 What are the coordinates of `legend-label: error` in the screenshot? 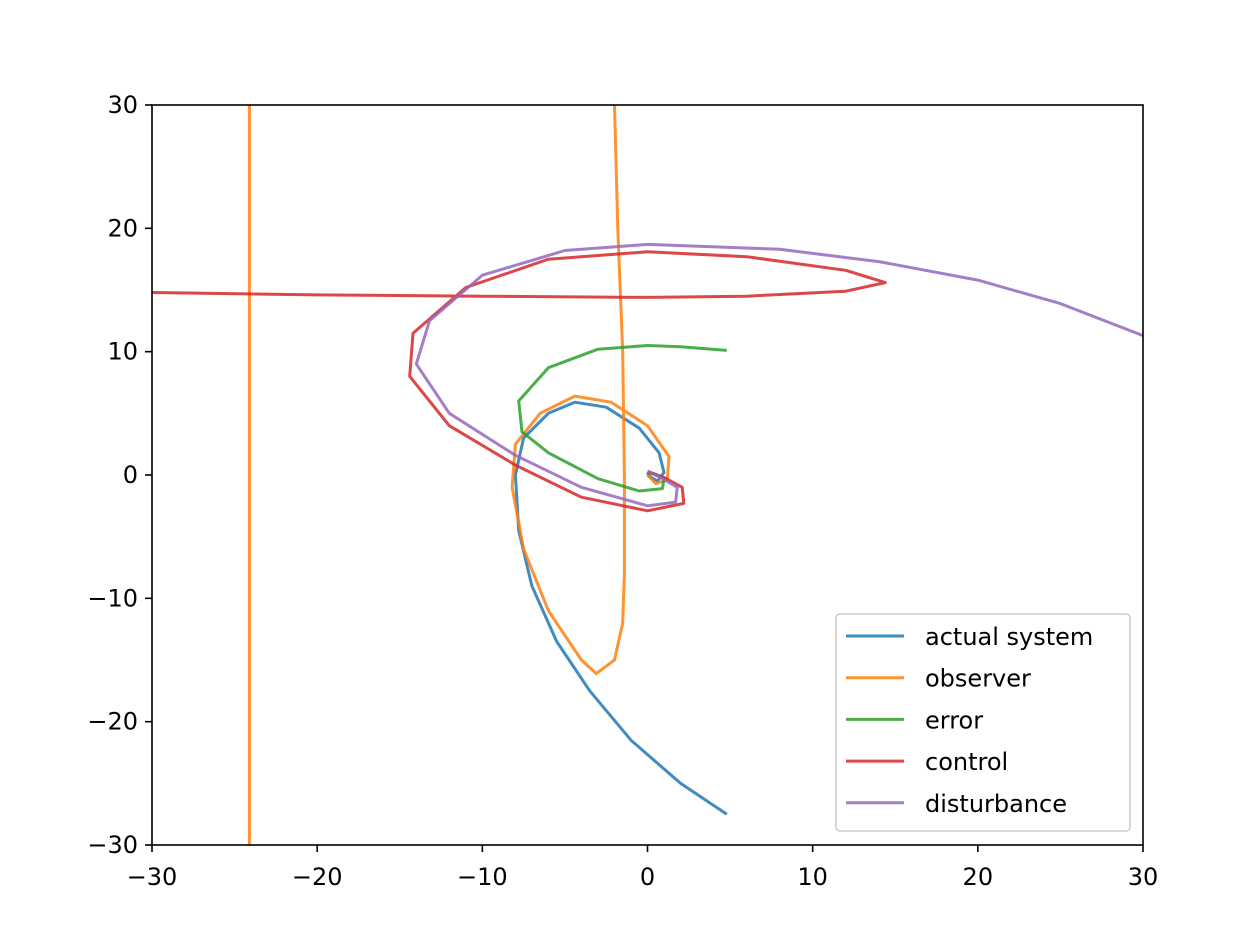 It's located at (954, 720).